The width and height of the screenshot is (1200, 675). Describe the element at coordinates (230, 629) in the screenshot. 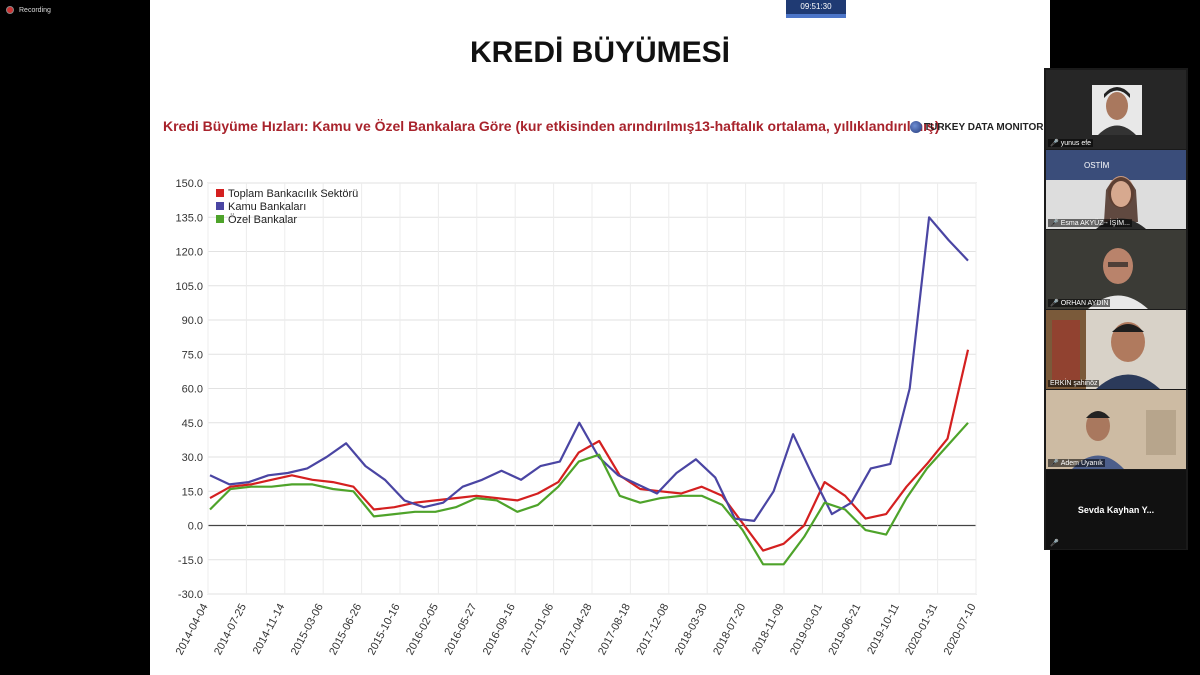

I see `x-tick-label: 2014-07-25` at that location.